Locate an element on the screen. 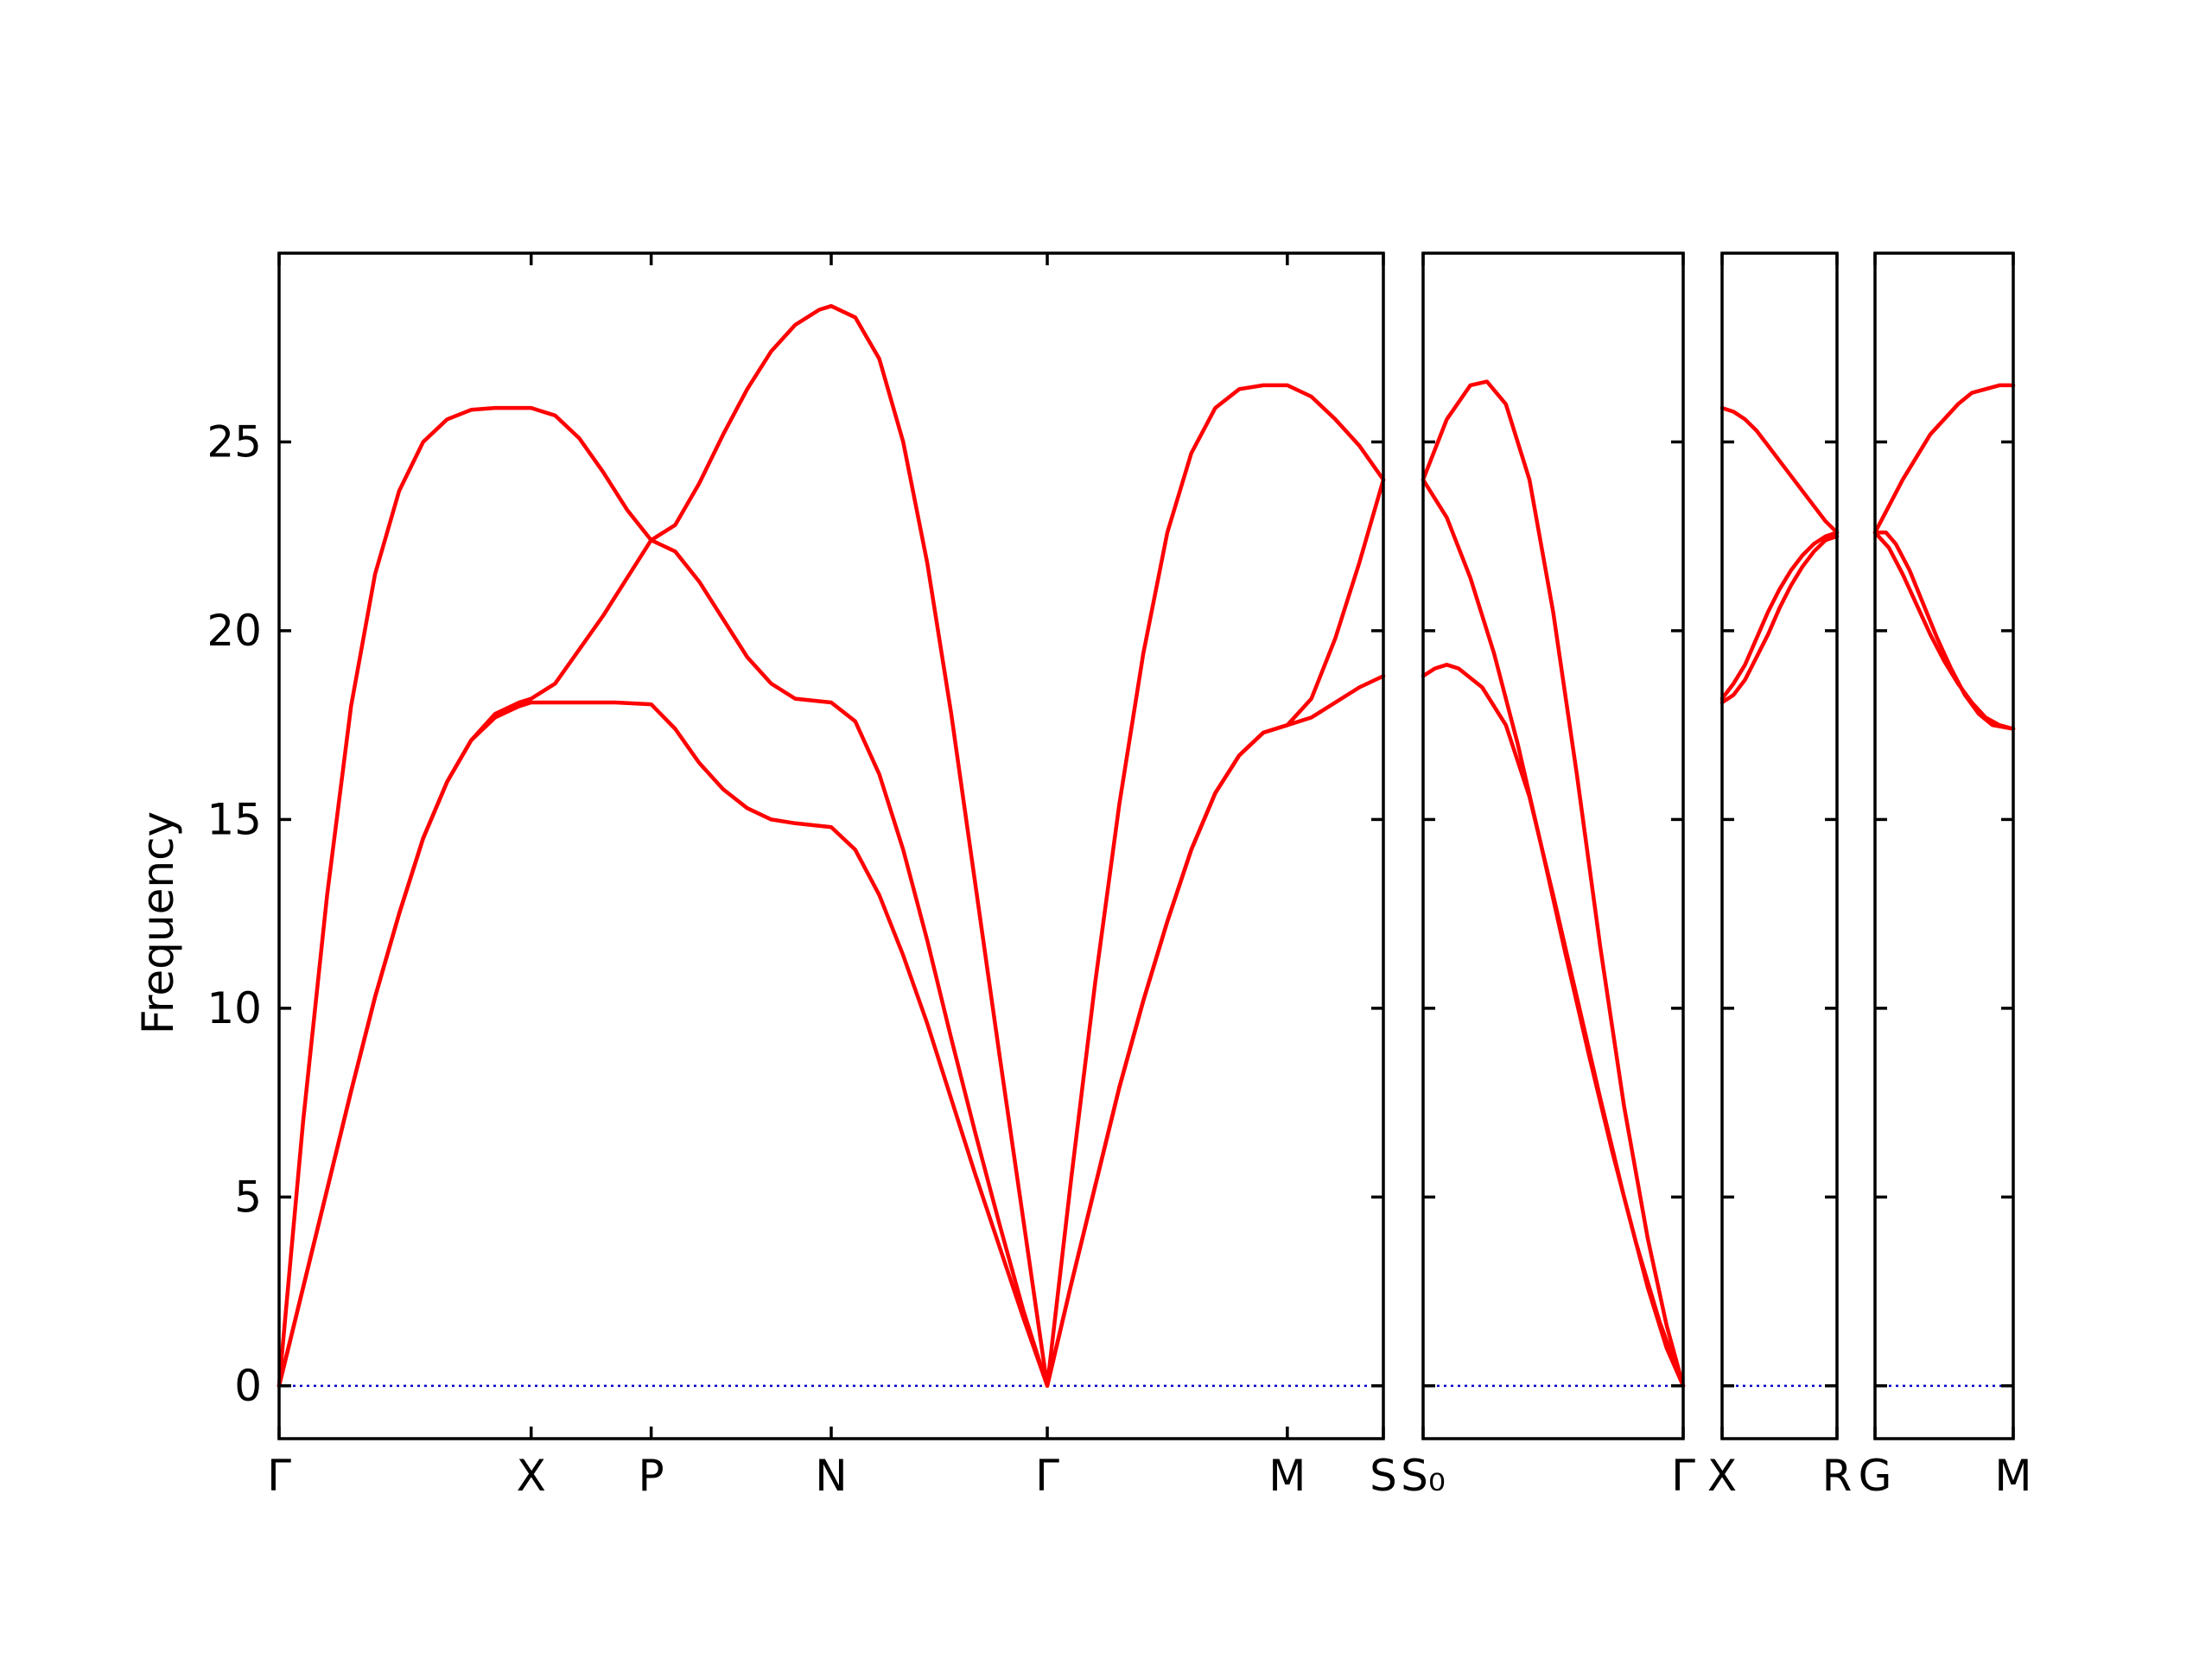 The image size is (2212, 1659). panel-2: S₀ Γ is located at coordinates (1548, 876).